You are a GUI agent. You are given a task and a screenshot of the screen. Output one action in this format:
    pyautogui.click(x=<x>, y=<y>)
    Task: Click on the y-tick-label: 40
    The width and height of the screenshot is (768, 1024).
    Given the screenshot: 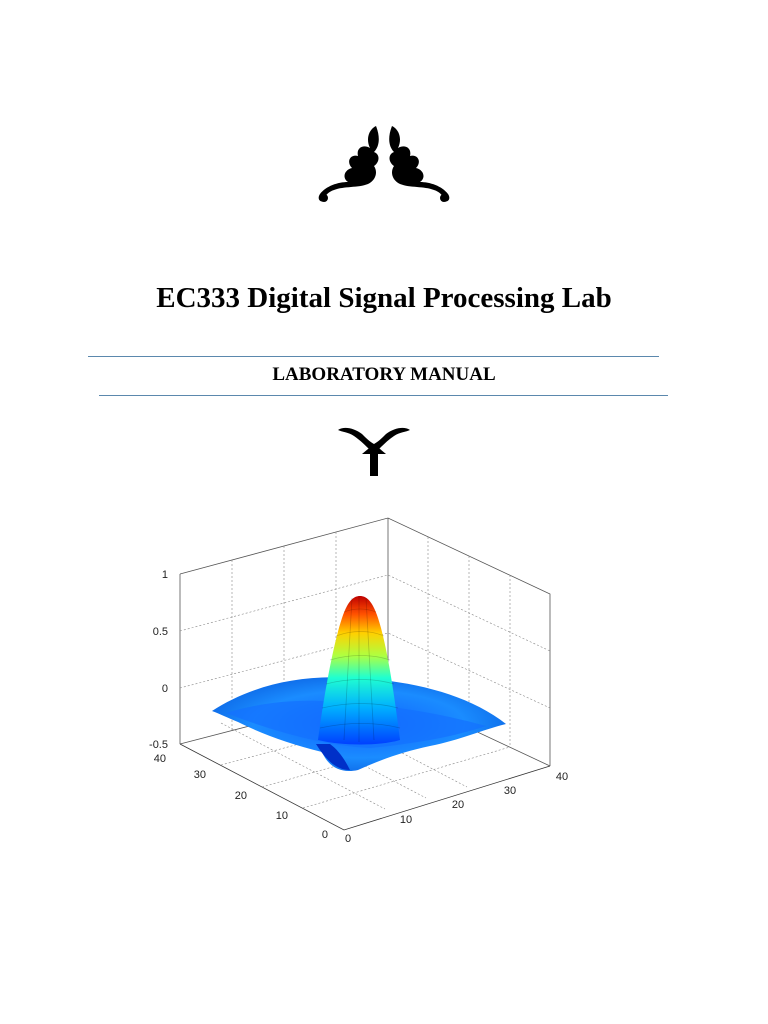 What is the action you would take?
    pyautogui.click(x=160, y=759)
    